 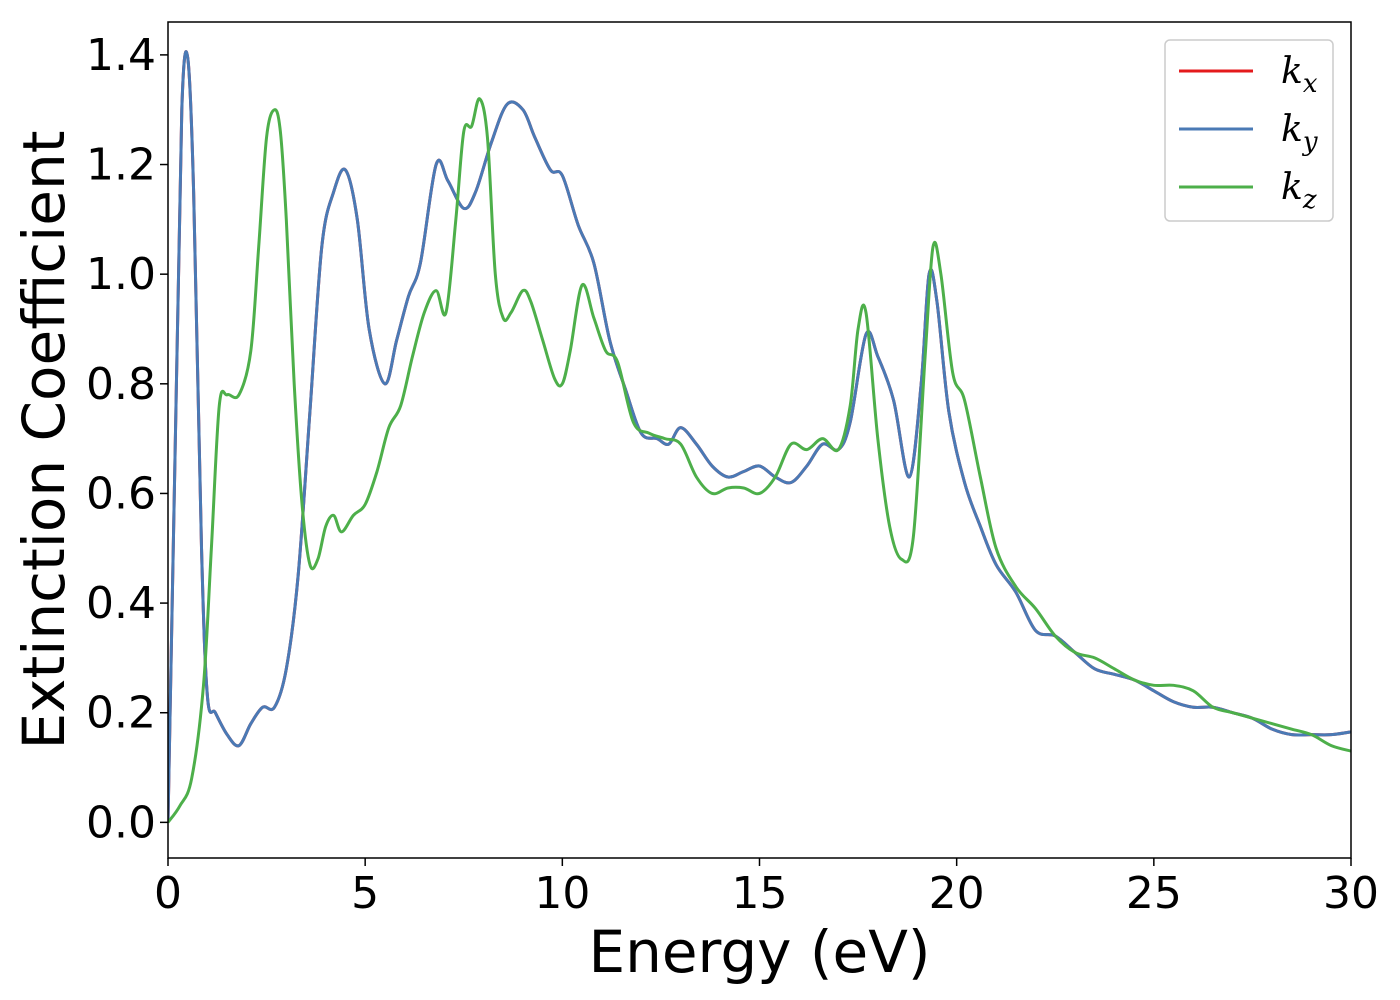 I want to click on legend-label-kx: kx, so click(x=1299, y=75).